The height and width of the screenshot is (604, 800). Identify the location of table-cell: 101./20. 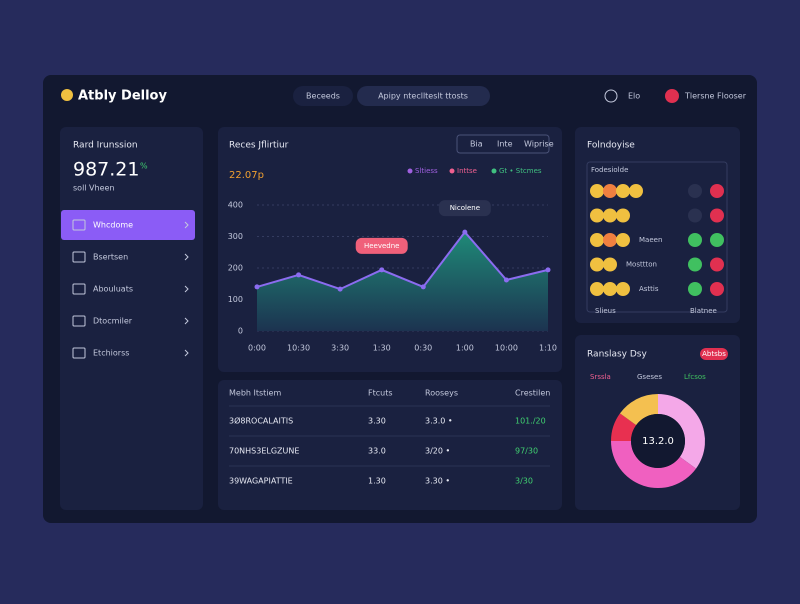
(530, 421).